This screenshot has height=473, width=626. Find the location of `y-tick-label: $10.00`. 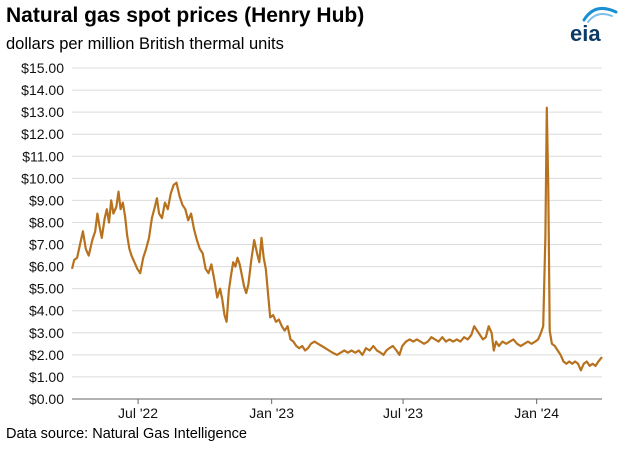

y-tick-label: $10.00 is located at coordinates (42, 178).